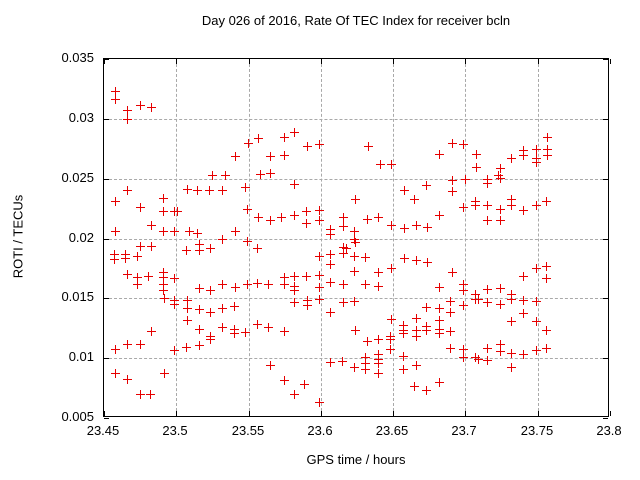 This screenshot has width=640, height=480. What do you see at coordinates (81, 117) in the screenshot?
I see `y-tick-label: 0.03` at bounding box center [81, 117].